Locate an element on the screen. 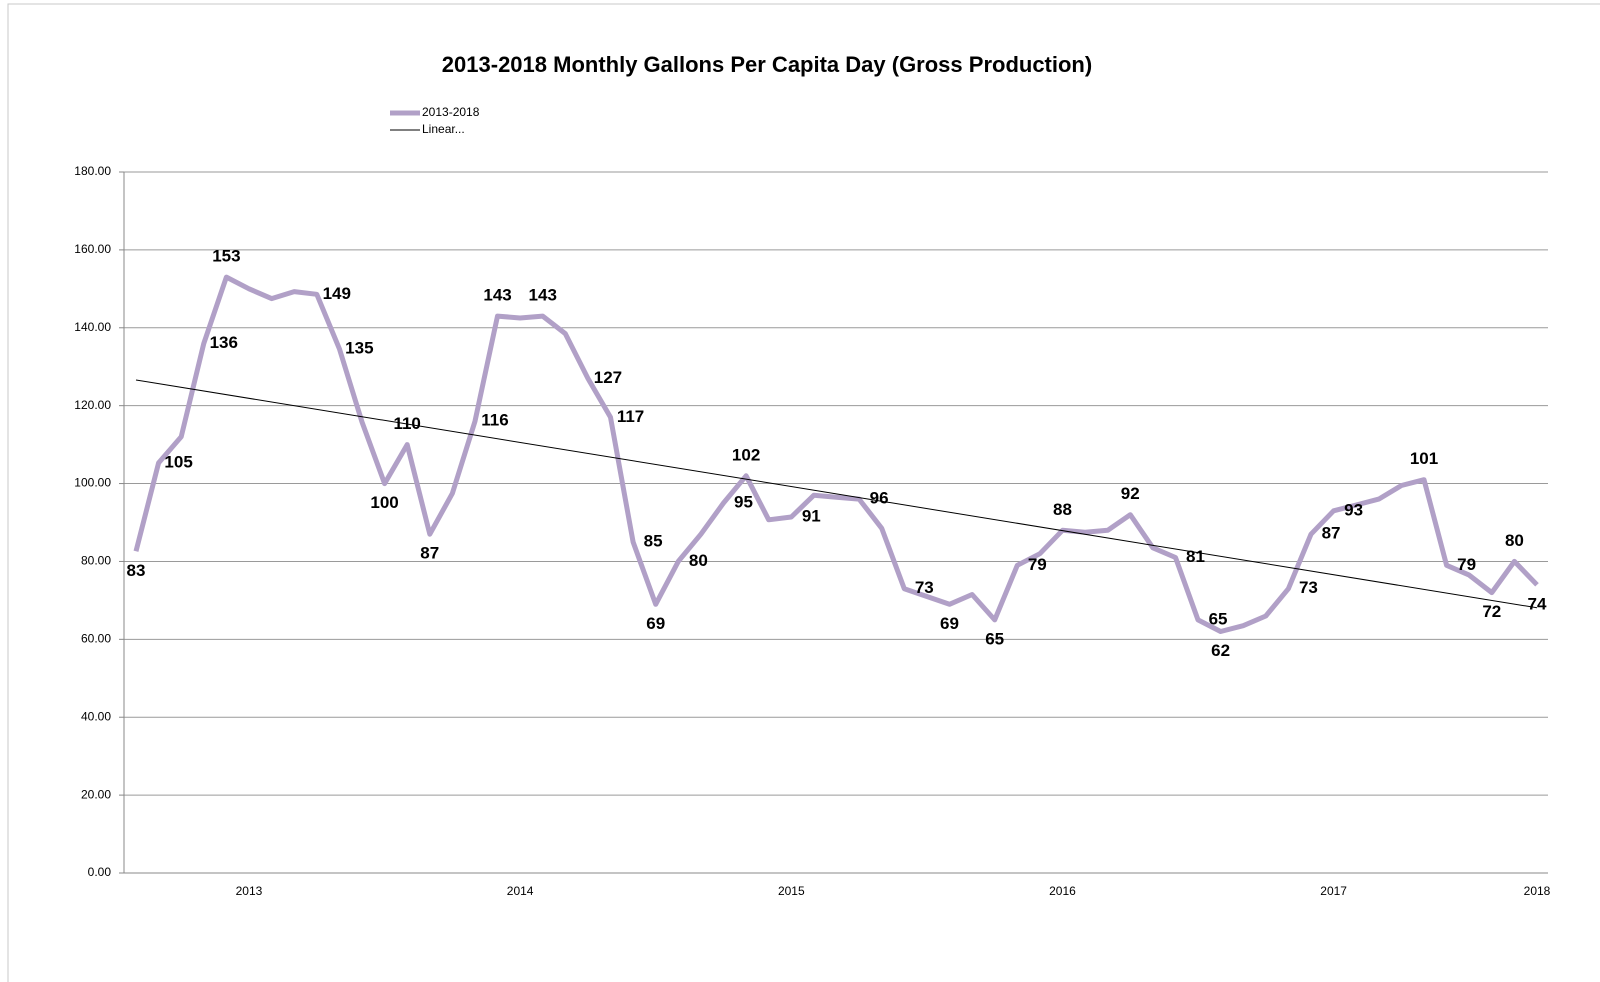  data-label: 116 is located at coordinates (494, 420).